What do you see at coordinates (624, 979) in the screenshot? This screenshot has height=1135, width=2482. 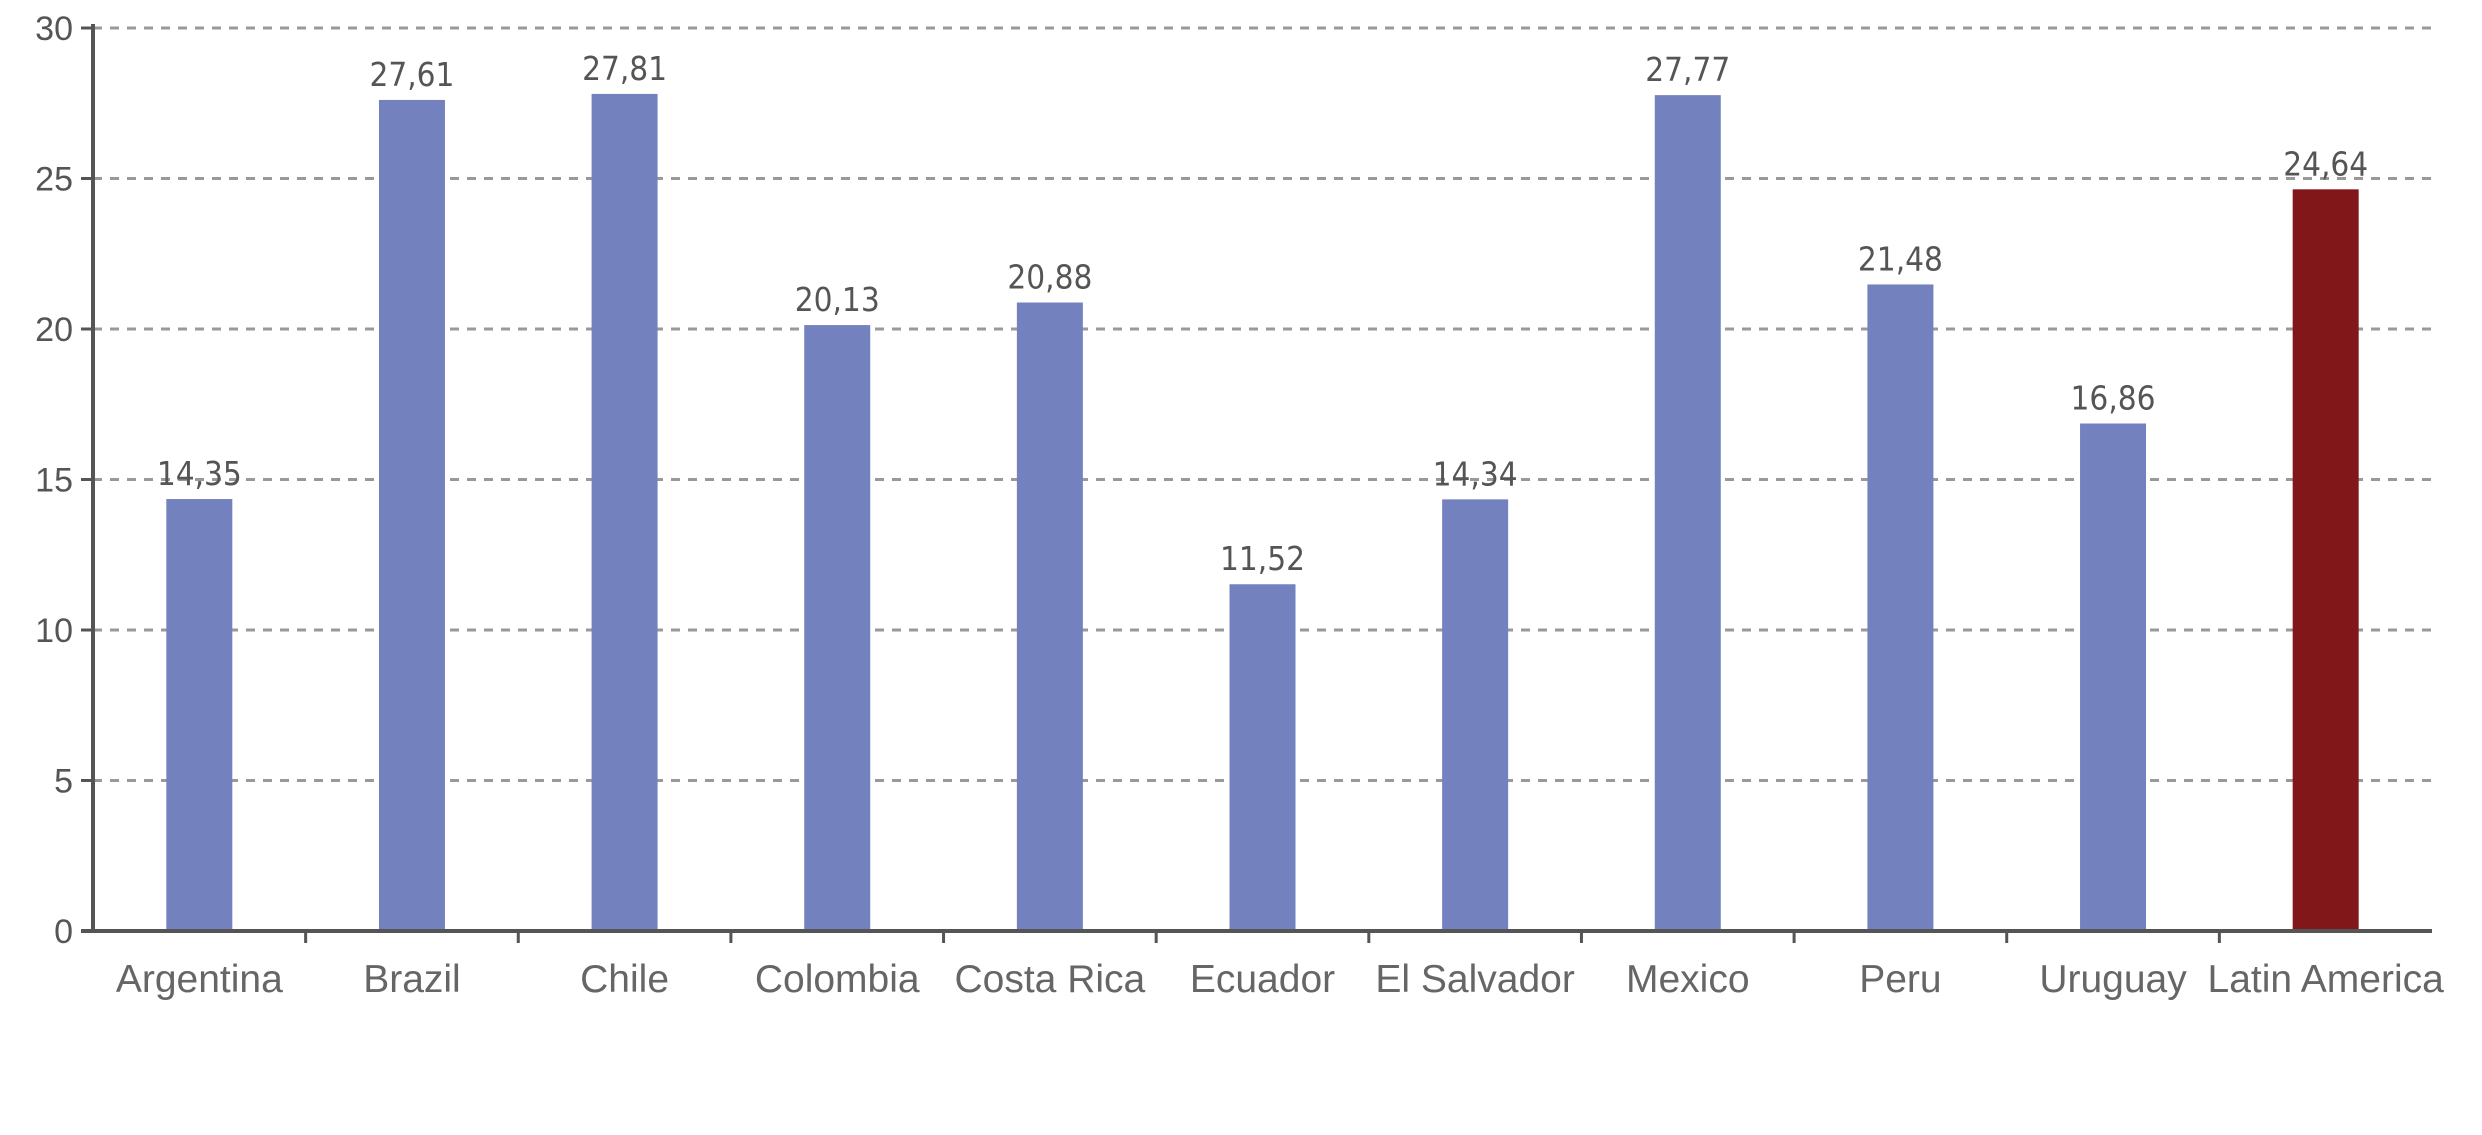 I see `x-tick-label: Chile` at bounding box center [624, 979].